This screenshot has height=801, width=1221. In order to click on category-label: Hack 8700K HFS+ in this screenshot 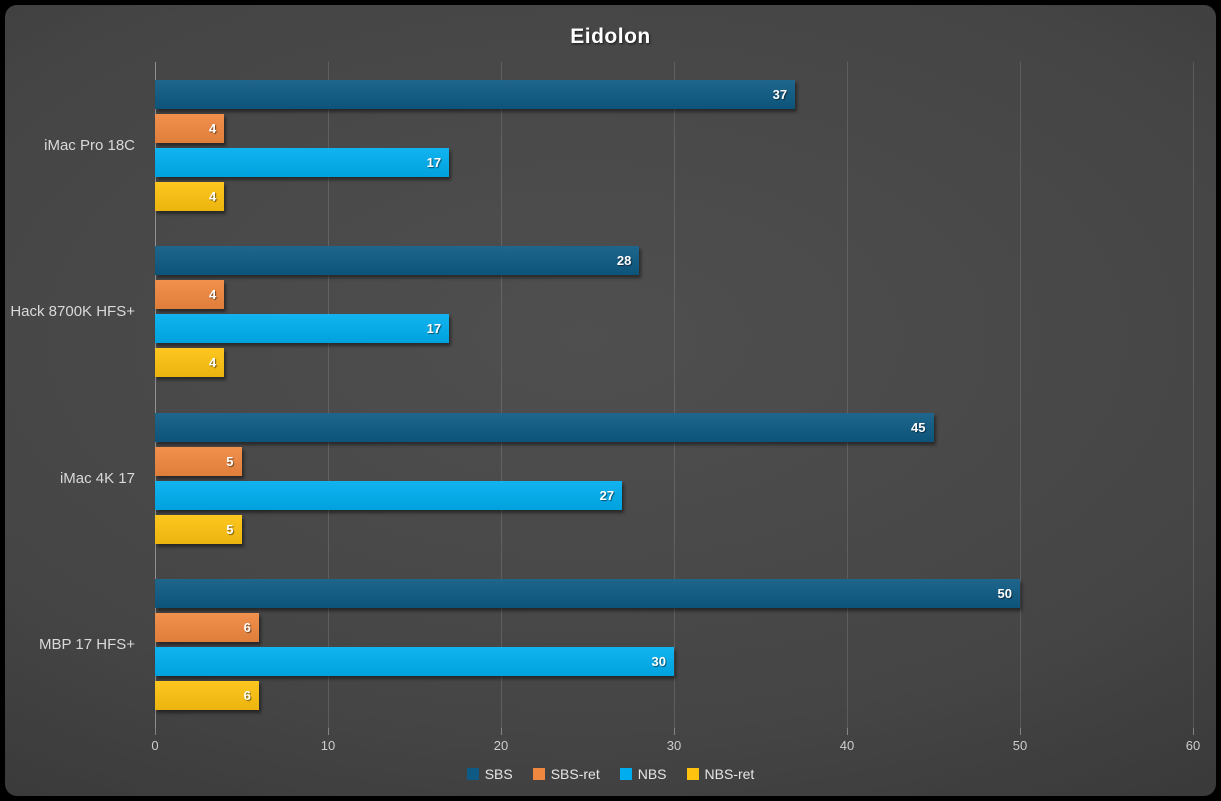, I will do `click(72, 312)`.